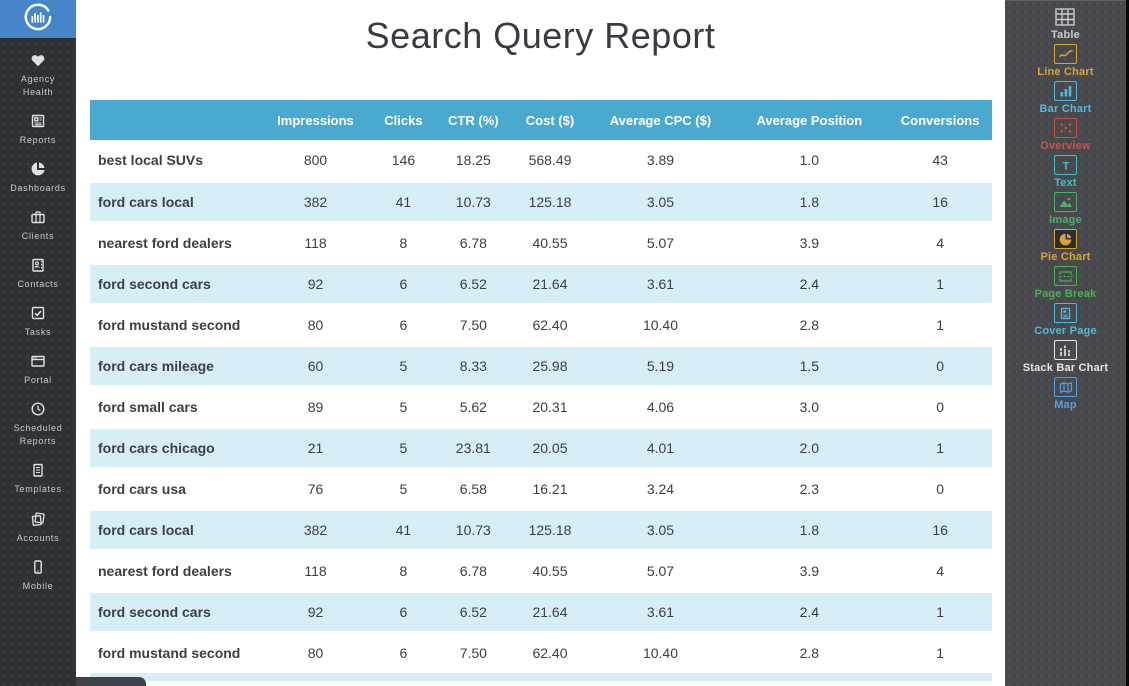 The width and height of the screenshot is (1129, 686). Describe the element at coordinates (38, 236) in the screenshot. I see `sidebar-item-label: Clients` at that location.